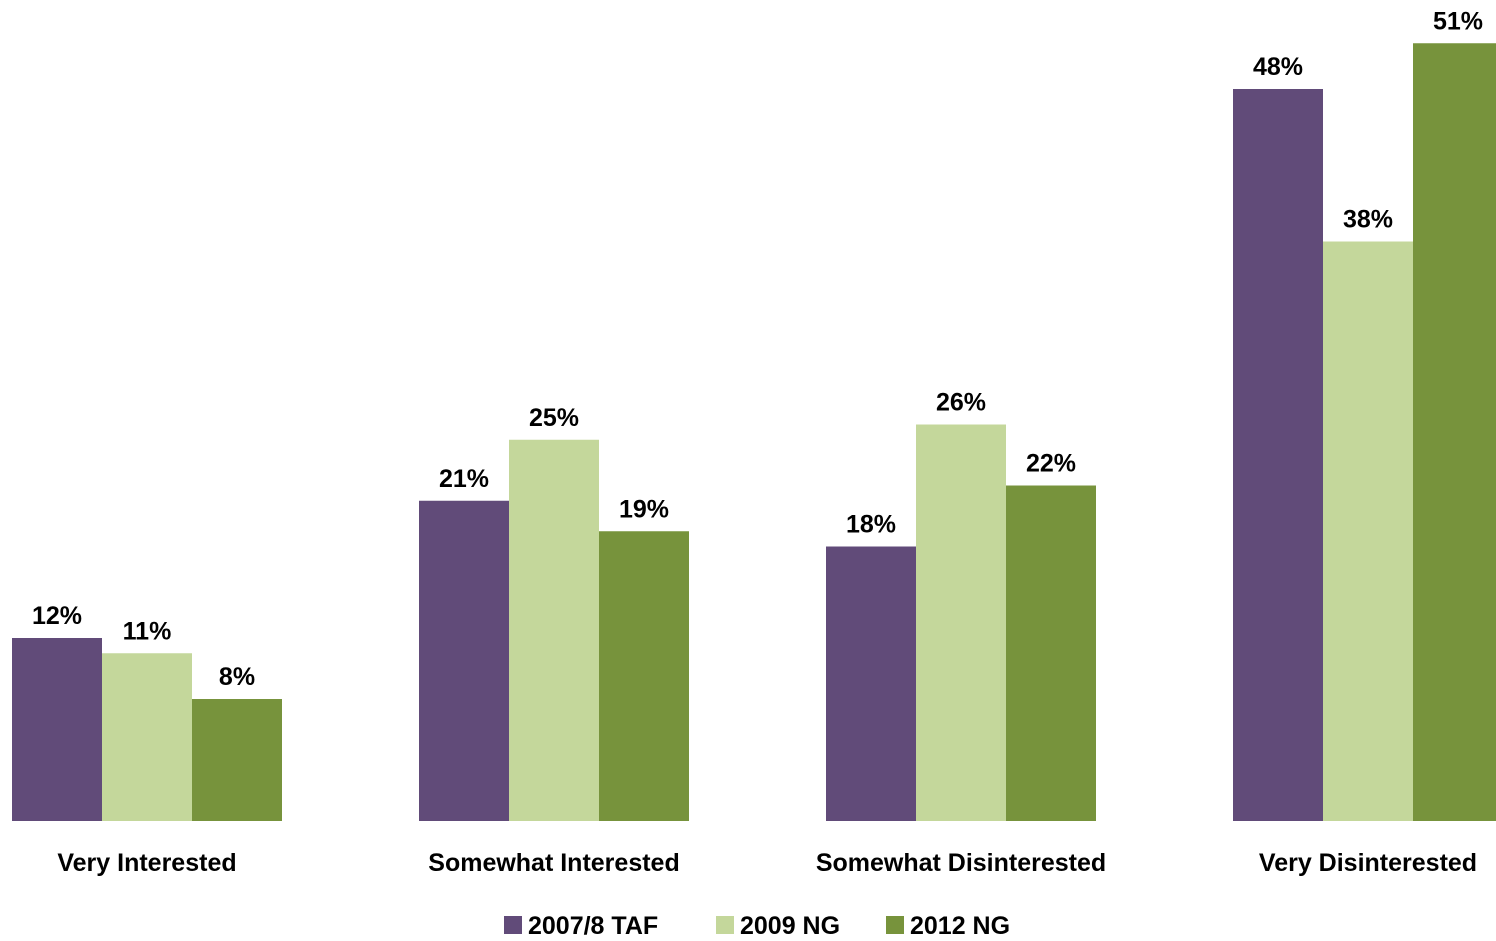 The height and width of the screenshot is (941, 1496). What do you see at coordinates (57, 616) in the screenshot?
I see `value-label: 12%` at bounding box center [57, 616].